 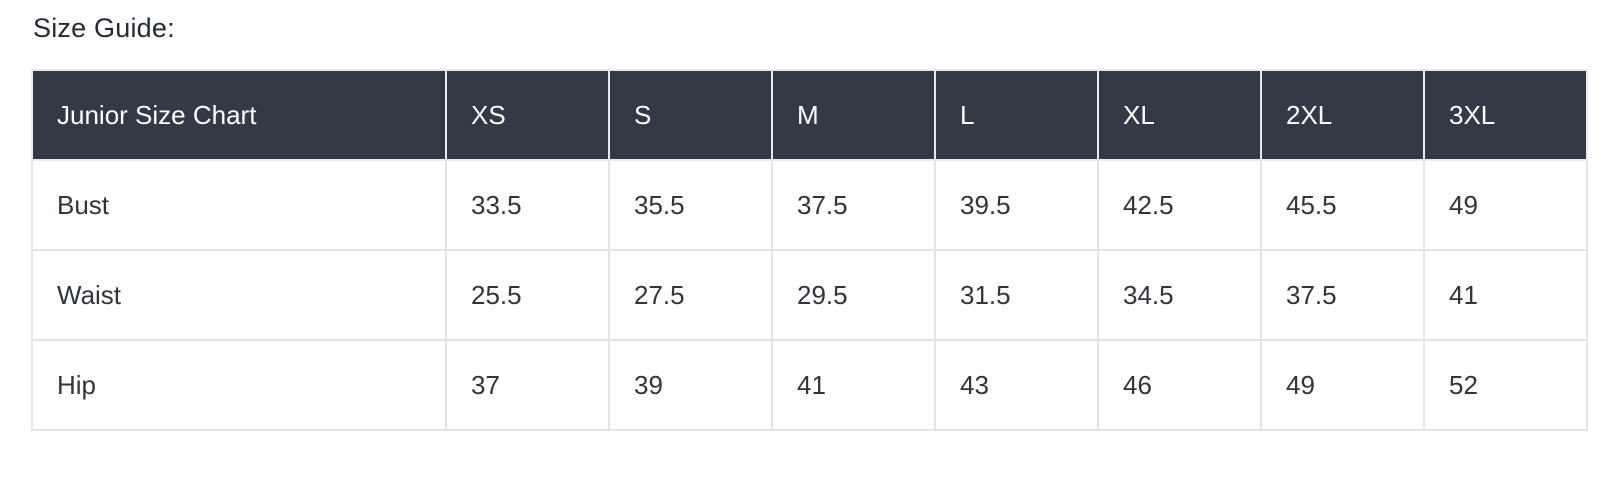 I want to click on cell-hip-2xl: 49, so click(x=1342, y=385).